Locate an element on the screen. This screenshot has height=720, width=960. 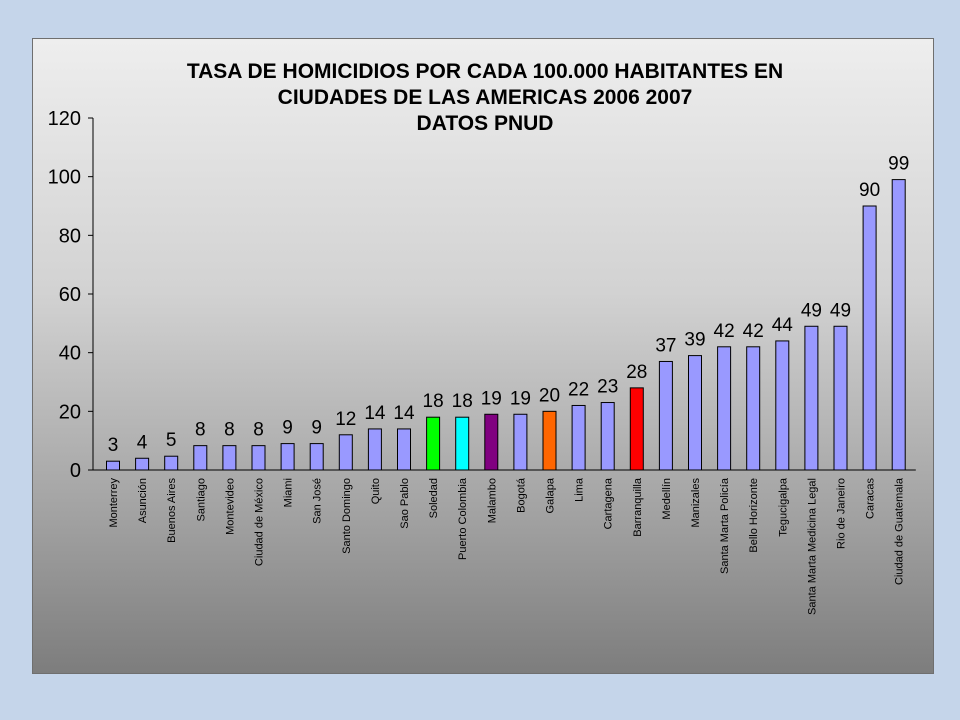
data-label: 3 is located at coordinates (113, 445).